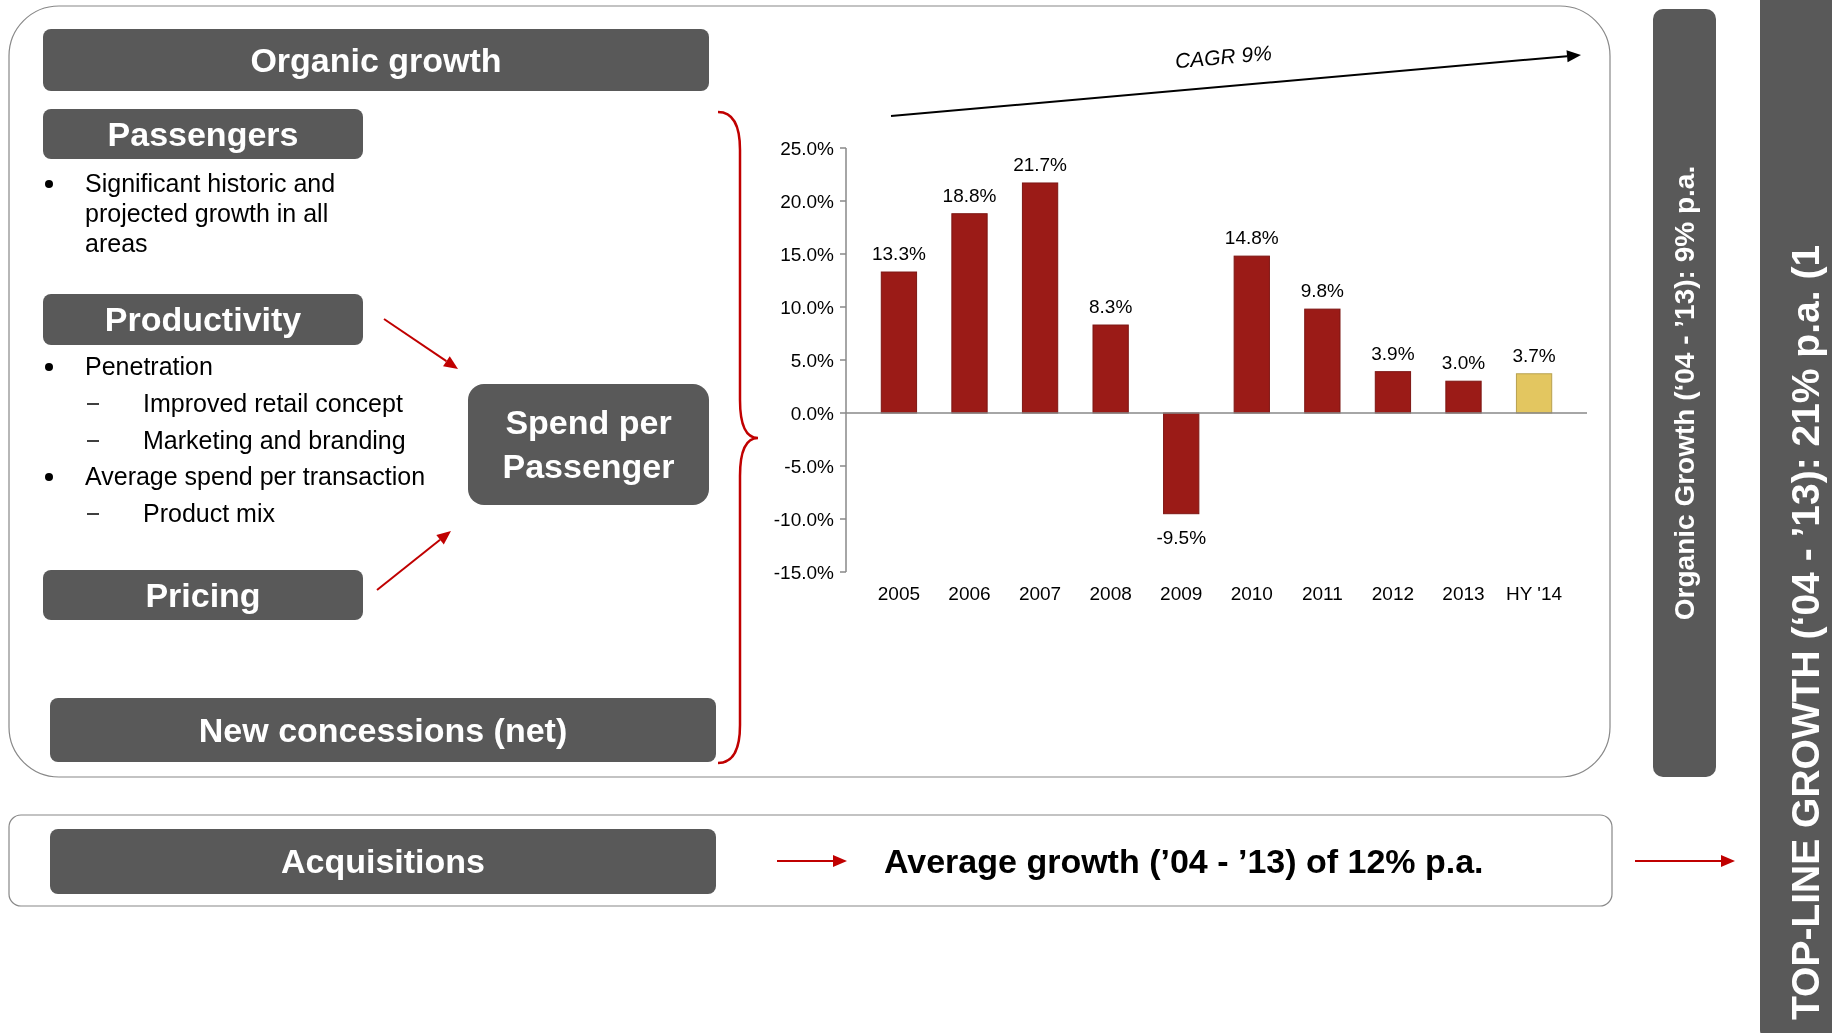 This screenshot has height=1033, width=1832. Describe the element at coordinates (1805, 632) in the screenshot. I see `text: TOP-LINE GROWTH (‘04 - ’13): 21% p.a. (1` at that location.